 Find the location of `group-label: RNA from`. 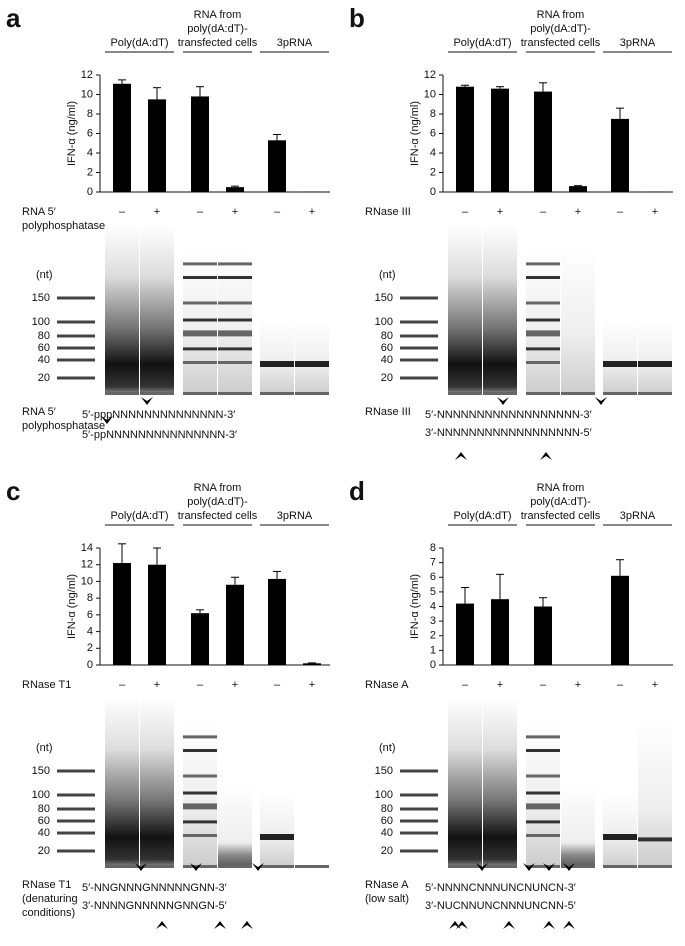

group-label: RNA from is located at coordinates (218, 488).